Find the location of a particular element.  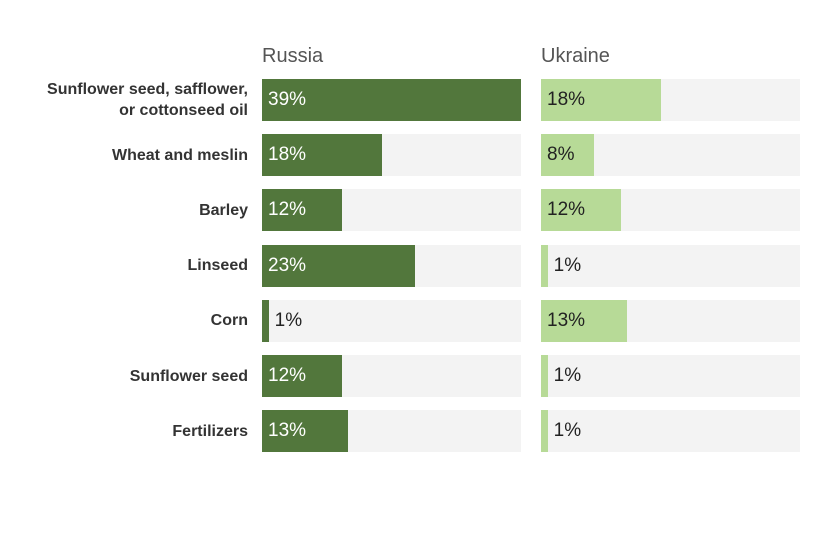

data-label: 8% is located at coordinates (561, 155).